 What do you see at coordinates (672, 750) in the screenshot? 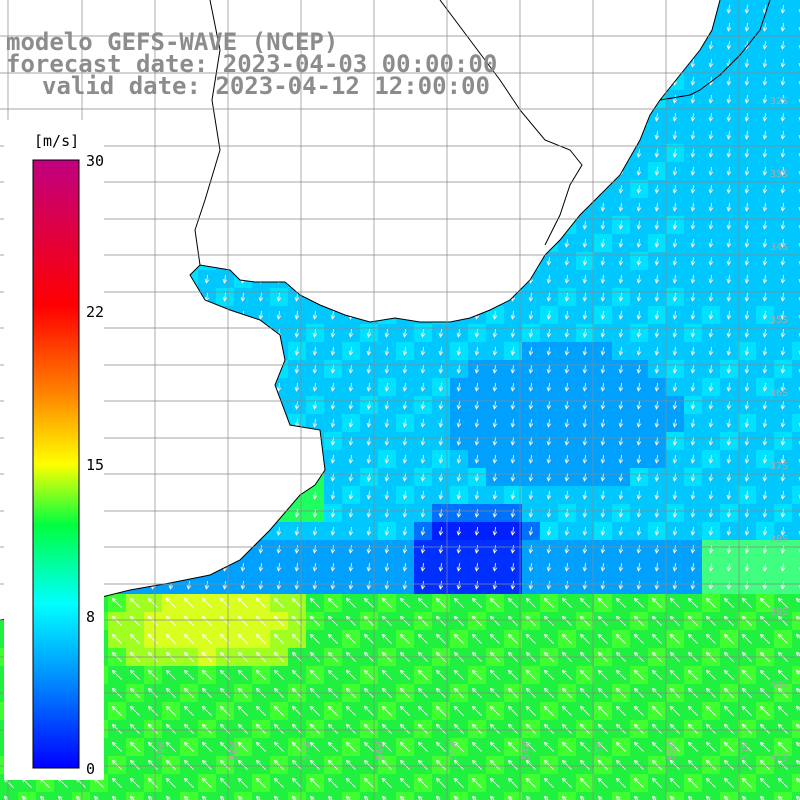
I see `lon-label: 52W` at bounding box center [672, 750].